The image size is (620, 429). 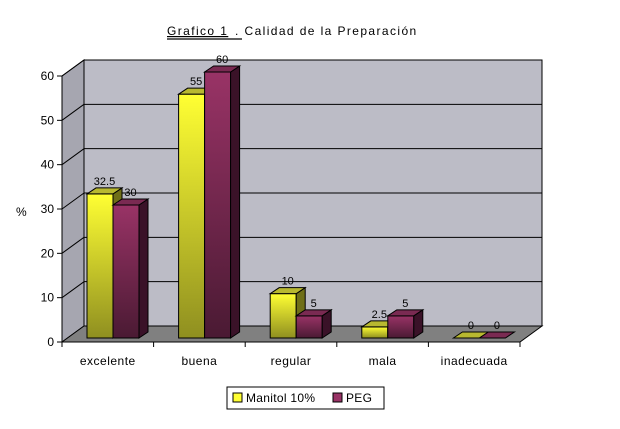 I want to click on legend-box, so click(x=305, y=398).